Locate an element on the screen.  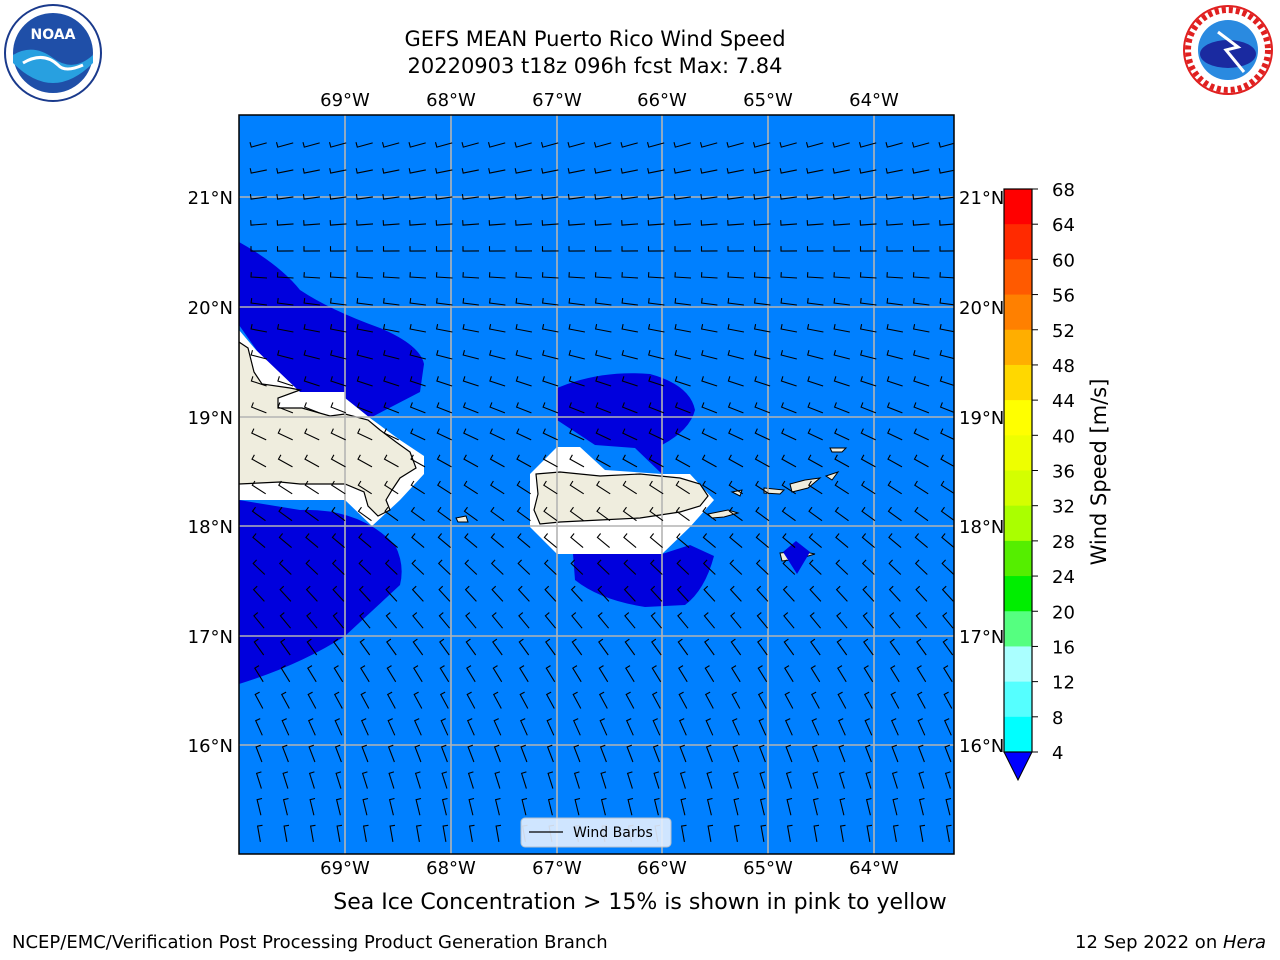
lon-label: 68°W is located at coordinates (451, 868).